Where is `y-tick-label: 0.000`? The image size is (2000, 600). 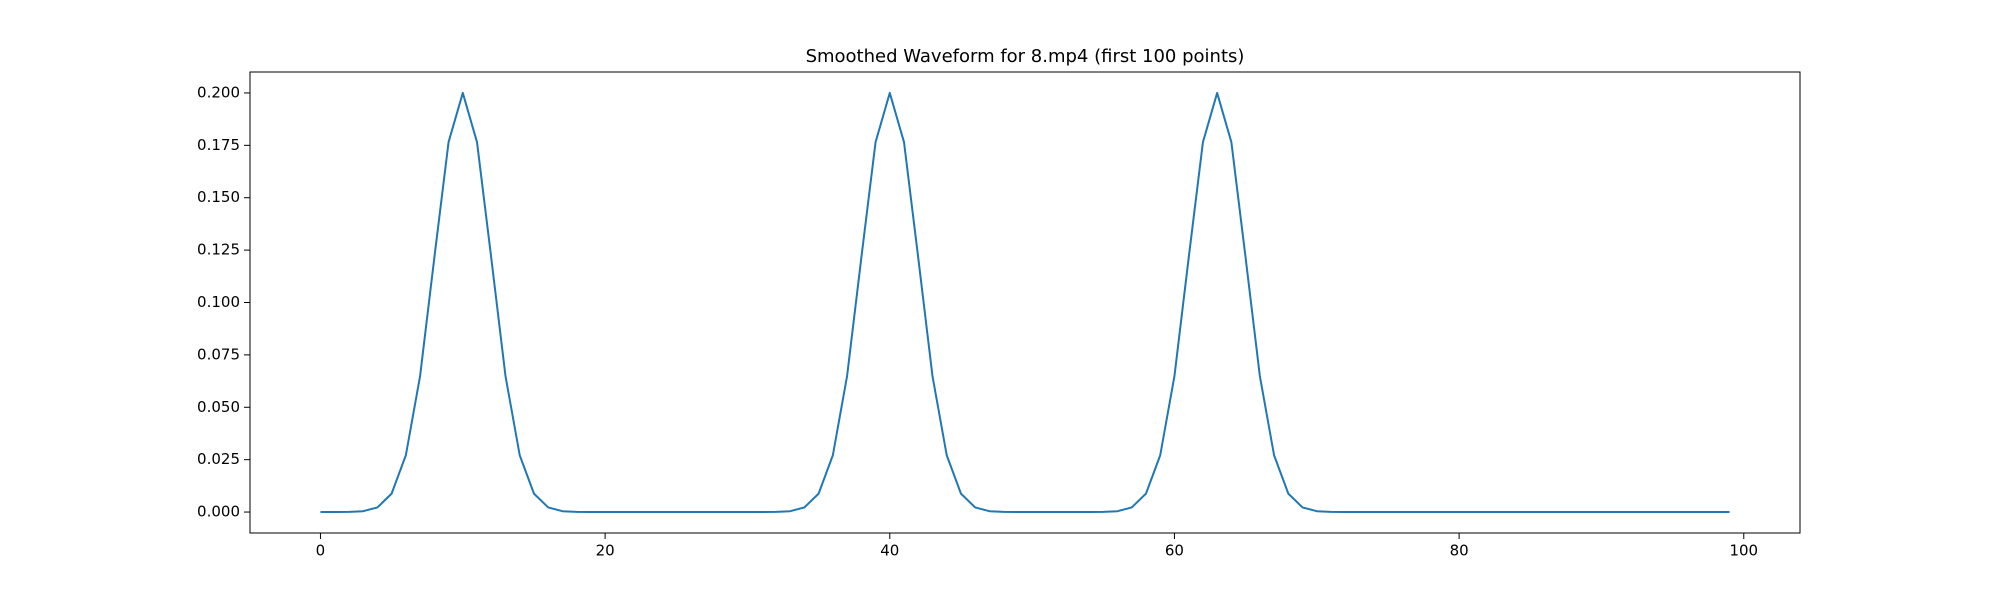
y-tick-label: 0.000 is located at coordinates (218, 512).